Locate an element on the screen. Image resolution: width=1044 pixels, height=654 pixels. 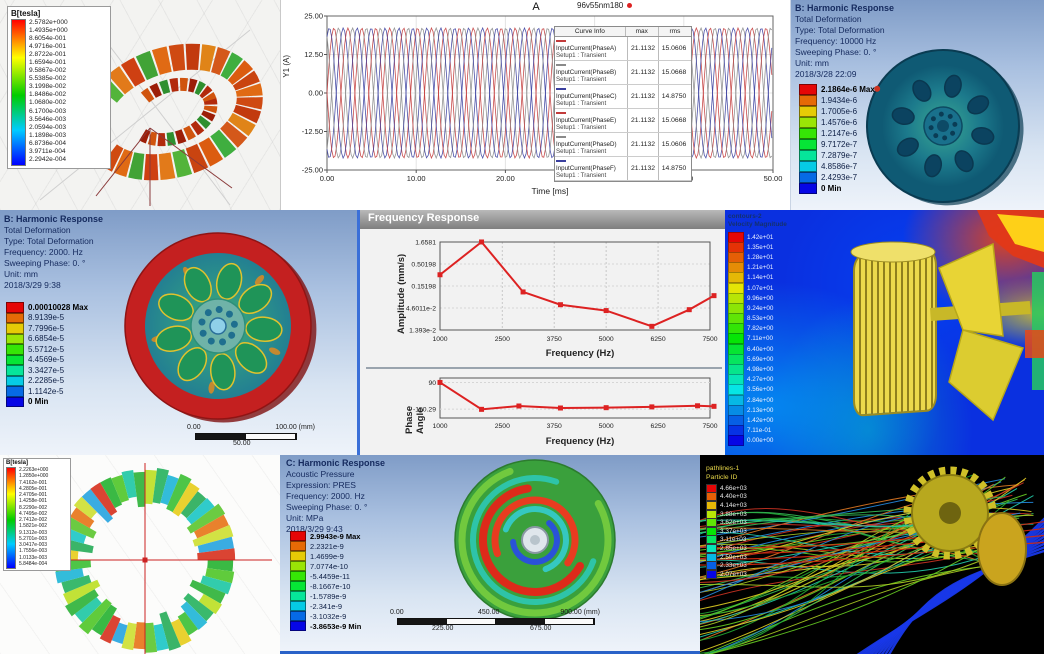
legend-value: 1.35e+01 is located at coordinates (760, 247).